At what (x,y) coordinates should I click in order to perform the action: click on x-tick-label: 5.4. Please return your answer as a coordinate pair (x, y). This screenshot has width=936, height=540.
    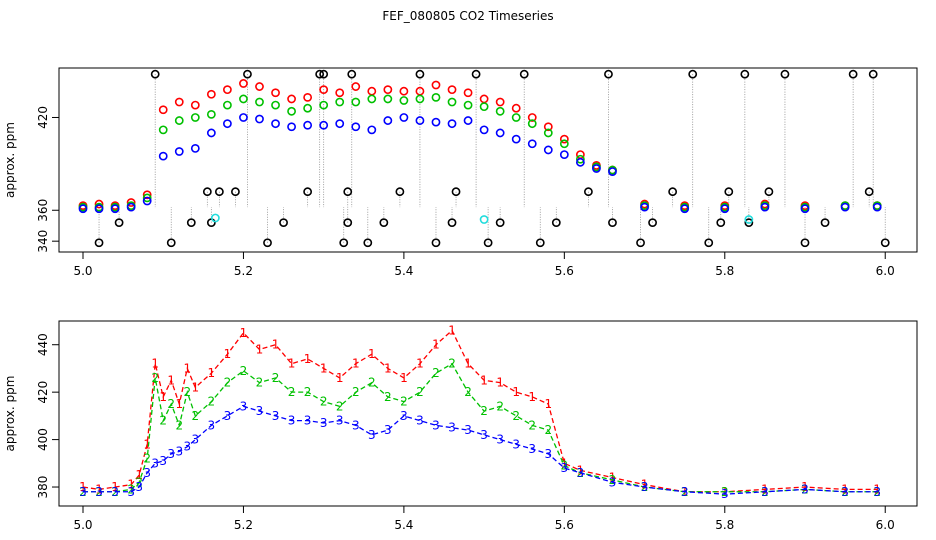
    Looking at the image, I should click on (403, 271).